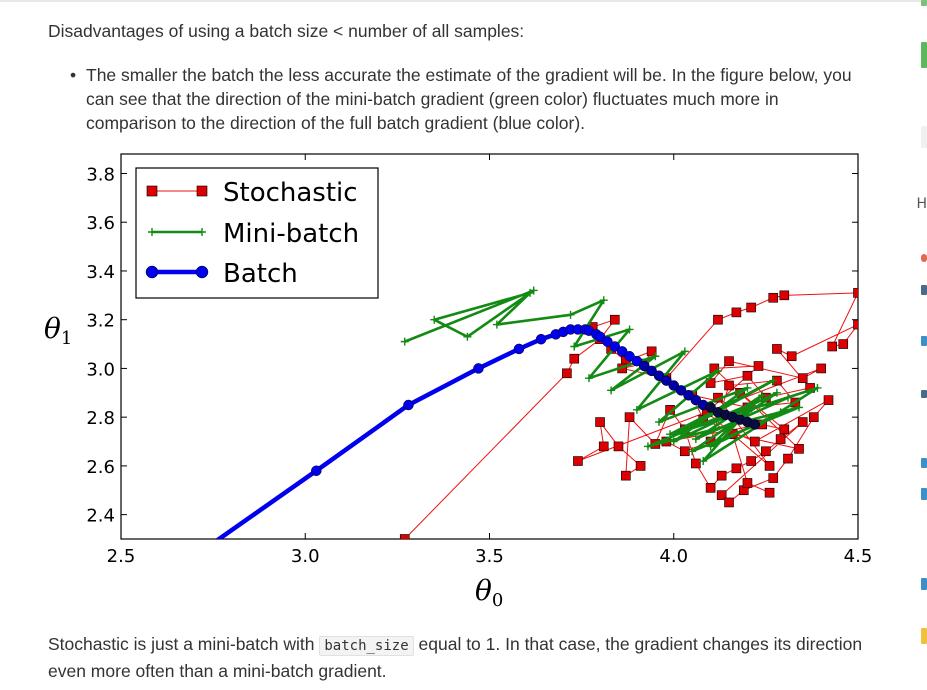 The height and width of the screenshot is (690, 927). I want to click on sidebar-marker-green-top, so click(924, 3).